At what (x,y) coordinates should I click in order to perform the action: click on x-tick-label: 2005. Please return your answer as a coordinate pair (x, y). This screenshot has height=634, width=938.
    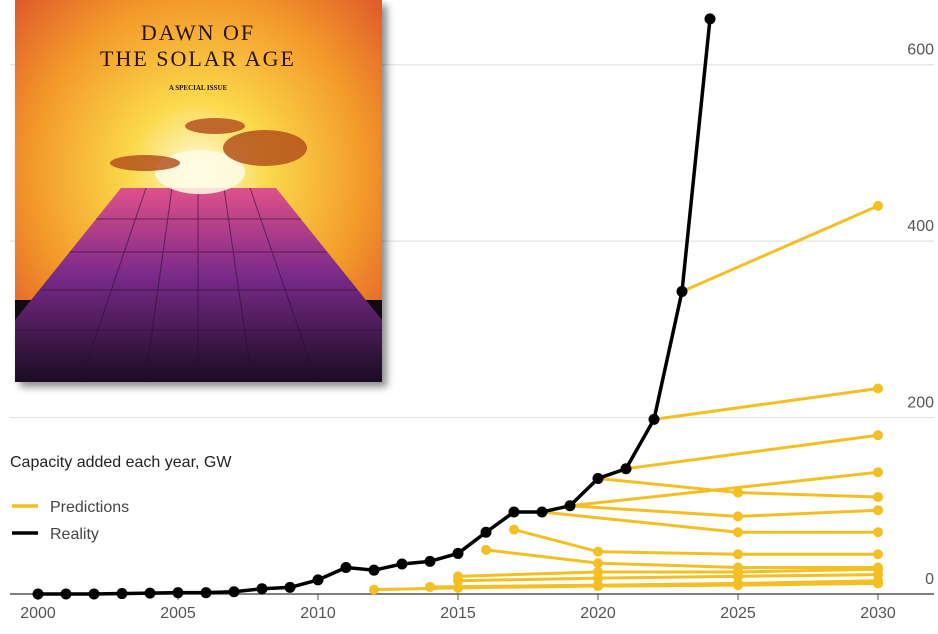
    Looking at the image, I should click on (178, 613).